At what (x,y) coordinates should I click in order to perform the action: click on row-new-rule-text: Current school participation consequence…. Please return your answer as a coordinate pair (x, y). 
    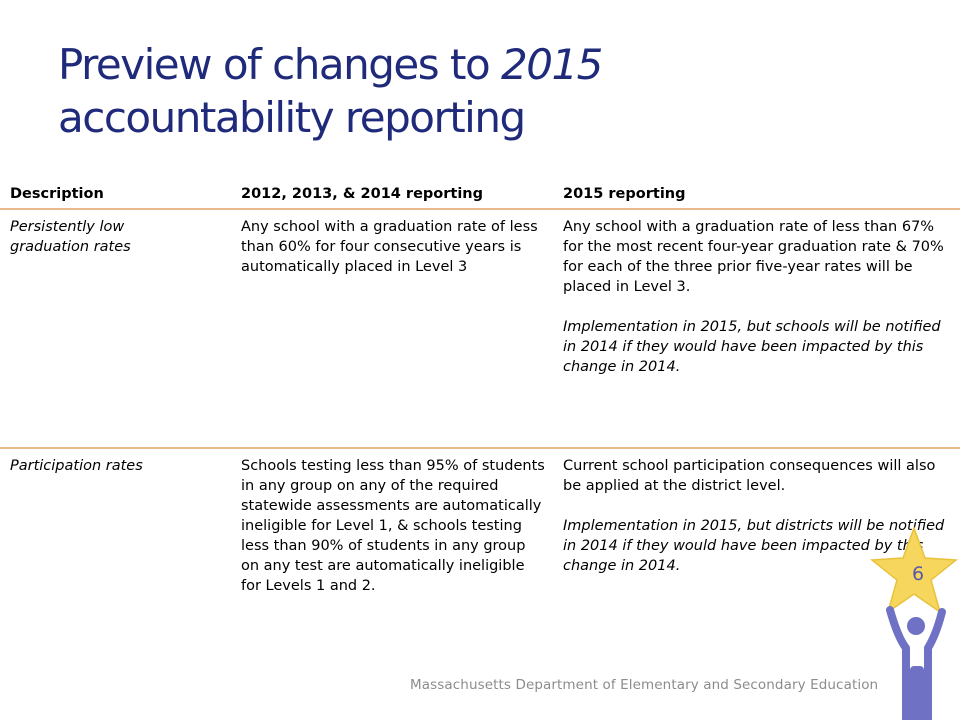
    Looking at the image, I should click on (749, 476).